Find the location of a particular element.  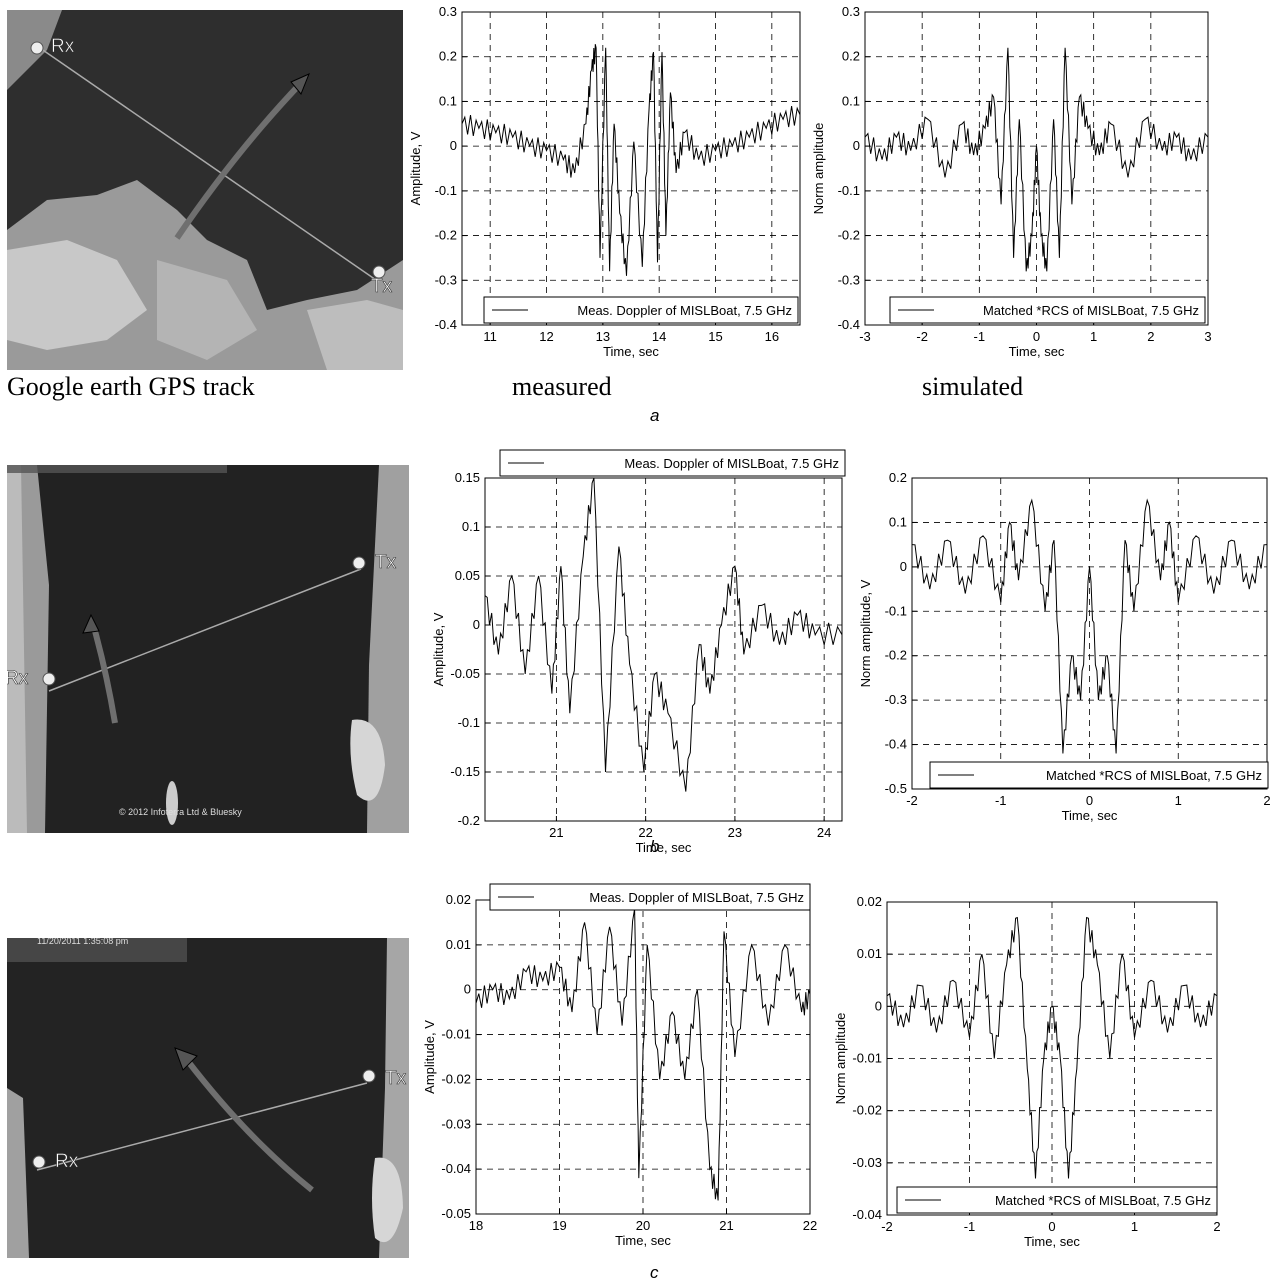

y-axis-label: Norm amplitude, V is located at coordinates (865, 633).